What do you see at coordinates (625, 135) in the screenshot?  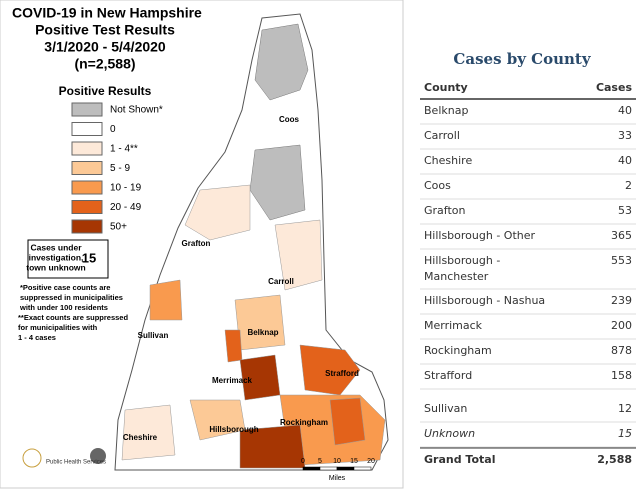 I see `case-count: 33` at bounding box center [625, 135].